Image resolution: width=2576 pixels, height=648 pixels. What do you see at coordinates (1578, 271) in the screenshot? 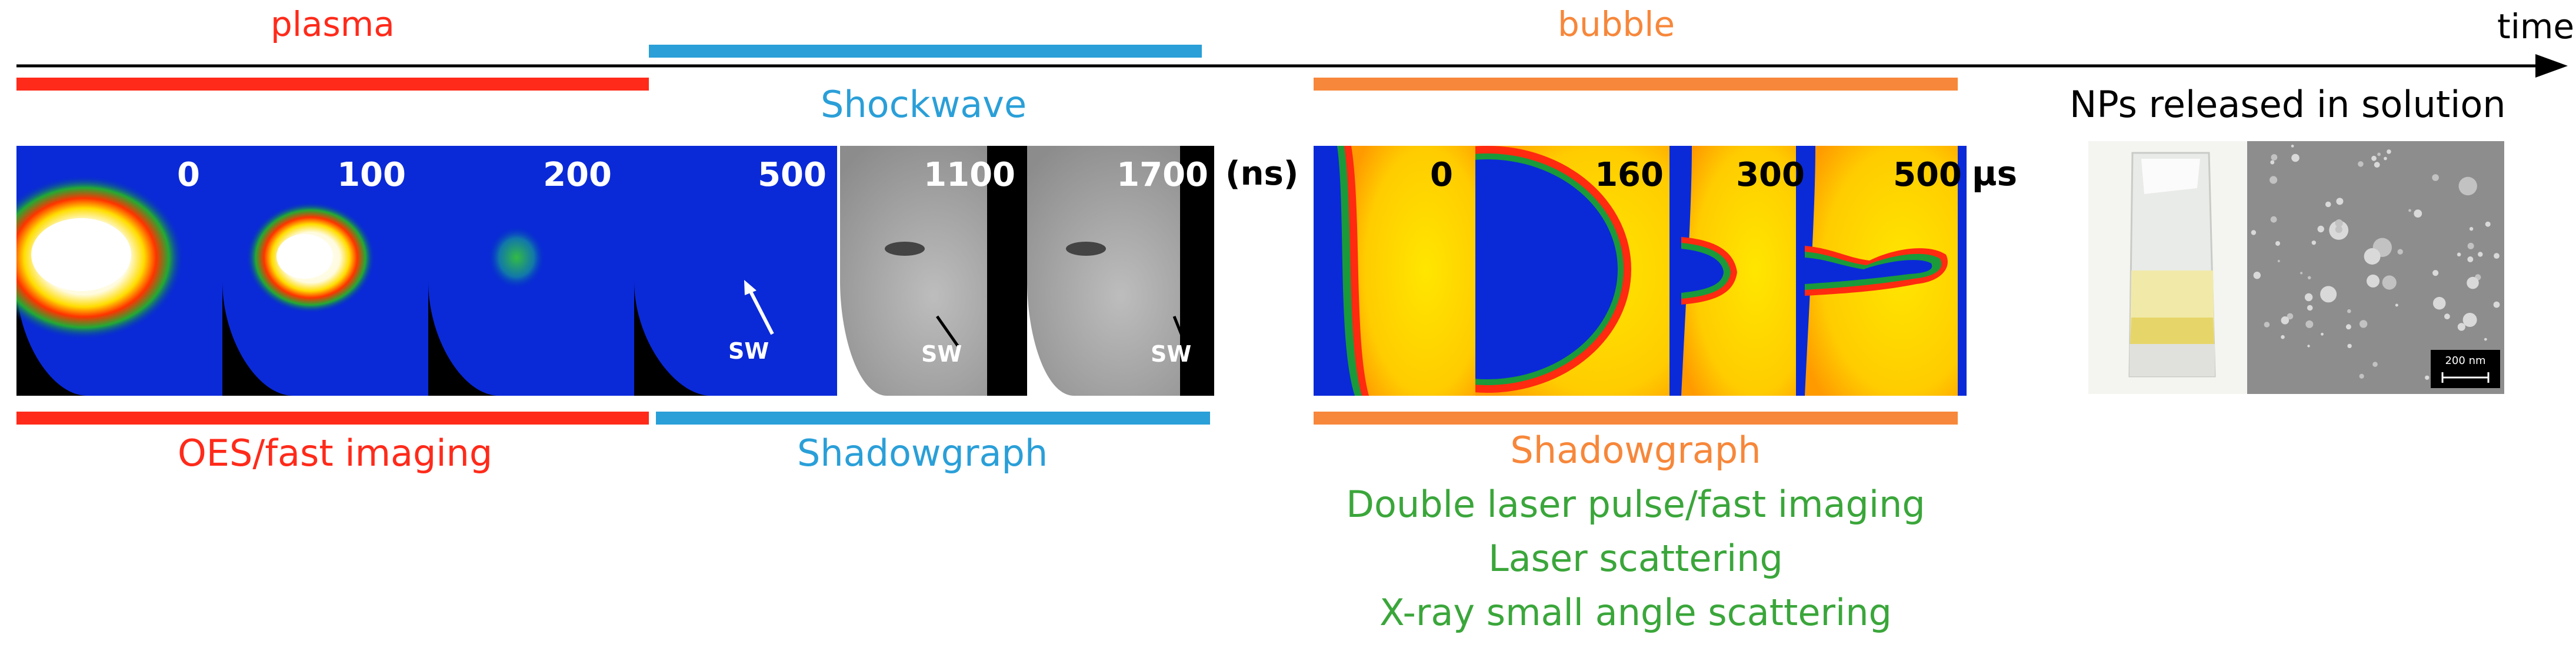
I see `us-frame-160: 160` at bounding box center [1578, 271].